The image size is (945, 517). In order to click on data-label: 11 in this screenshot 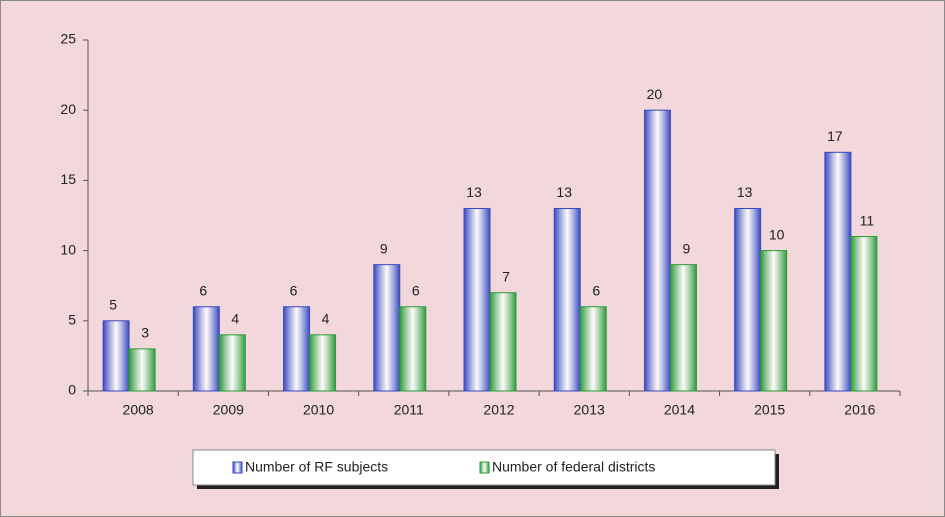, I will do `click(867, 220)`.